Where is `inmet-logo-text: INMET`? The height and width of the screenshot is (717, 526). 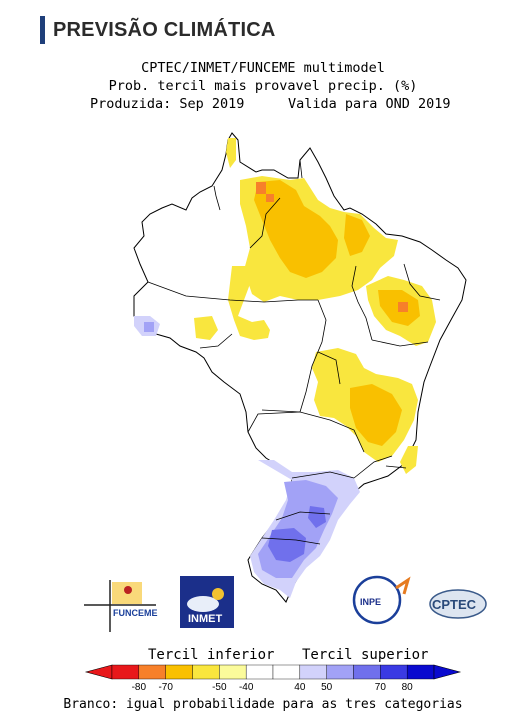 inmet-logo-text: INMET is located at coordinates (205, 619).